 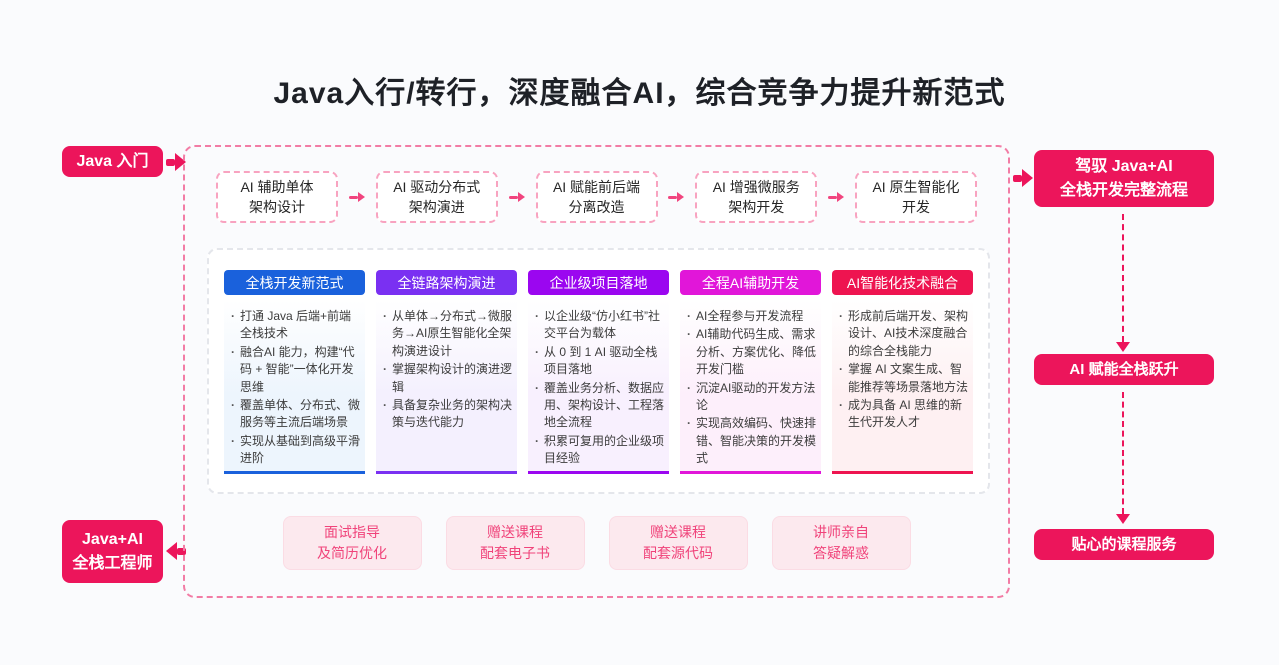 What do you see at coordinates (599, 406) in the screenshot?
I see `bullet-item: 覆盖业务分析、数据应用、架构设计、工程落地全流程` at bounding box center [599, 406].